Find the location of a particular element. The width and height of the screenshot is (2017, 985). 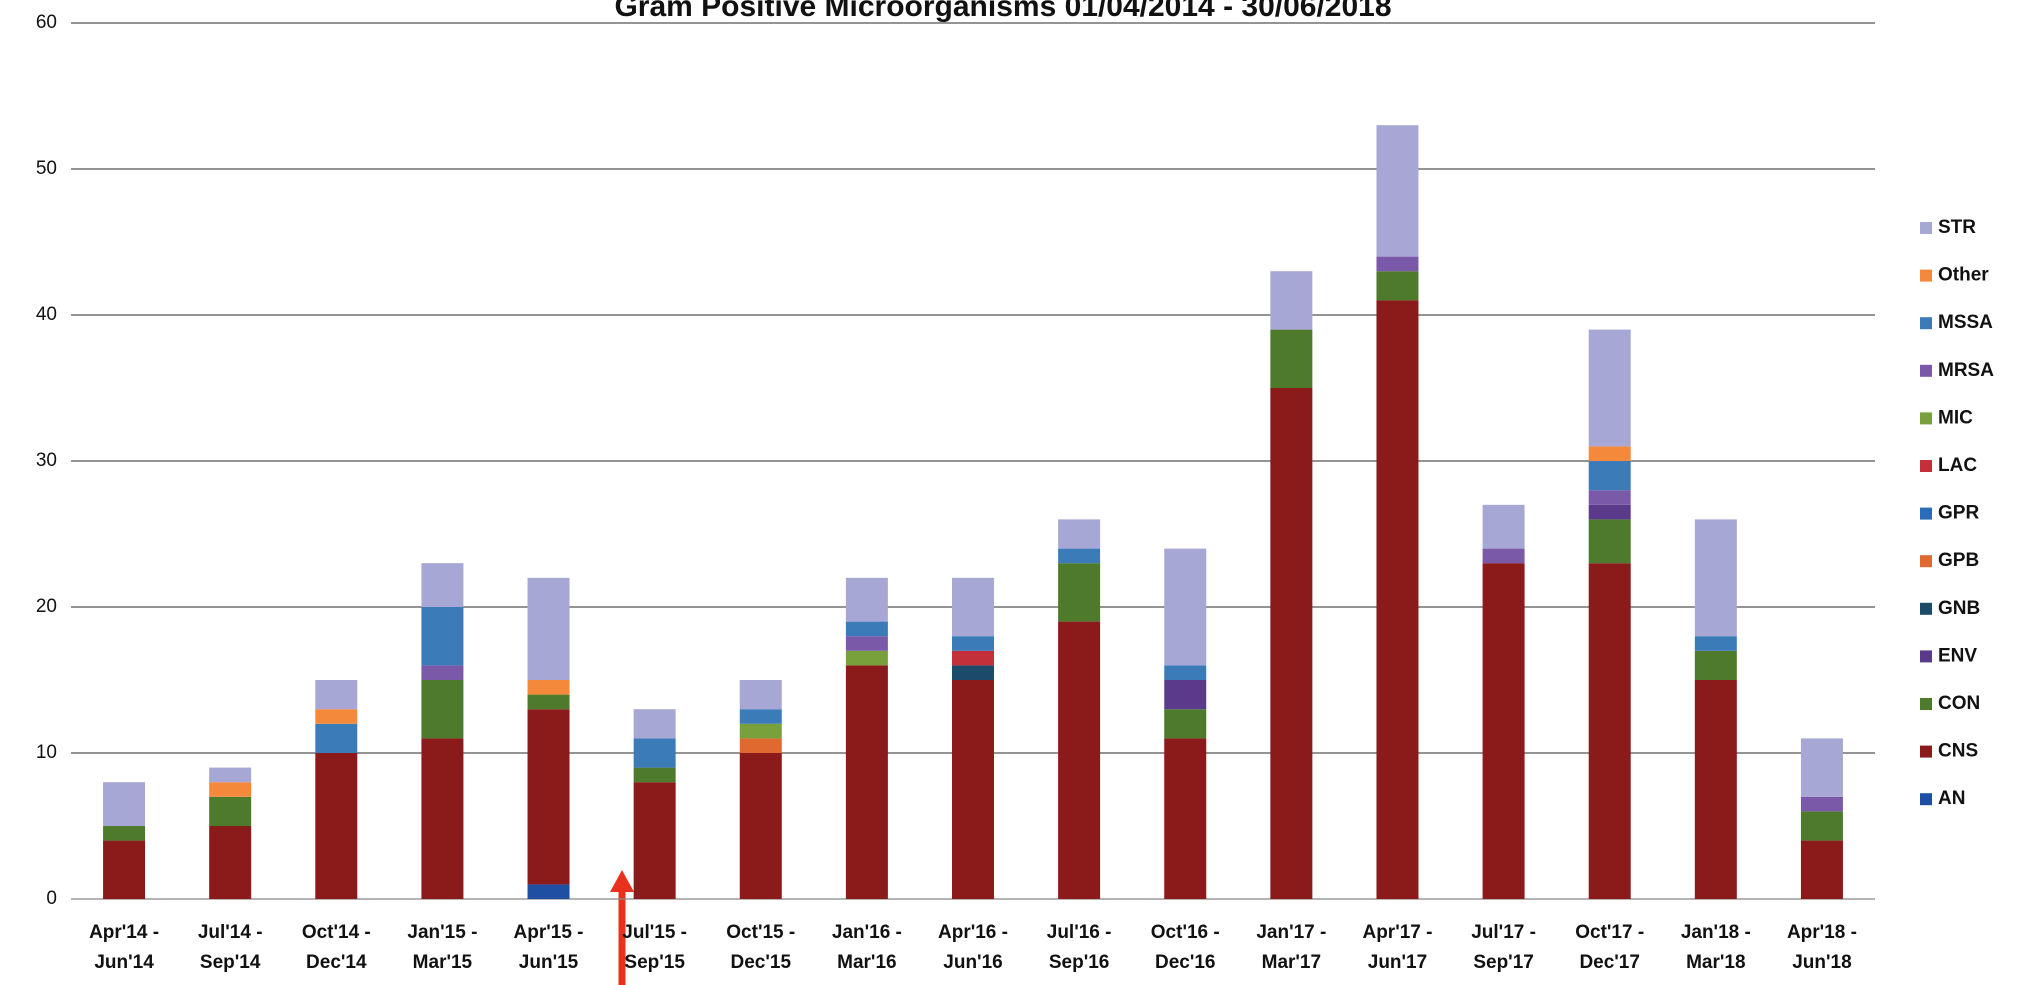

legend-label: ENV is located at coordinates (1957, 655).